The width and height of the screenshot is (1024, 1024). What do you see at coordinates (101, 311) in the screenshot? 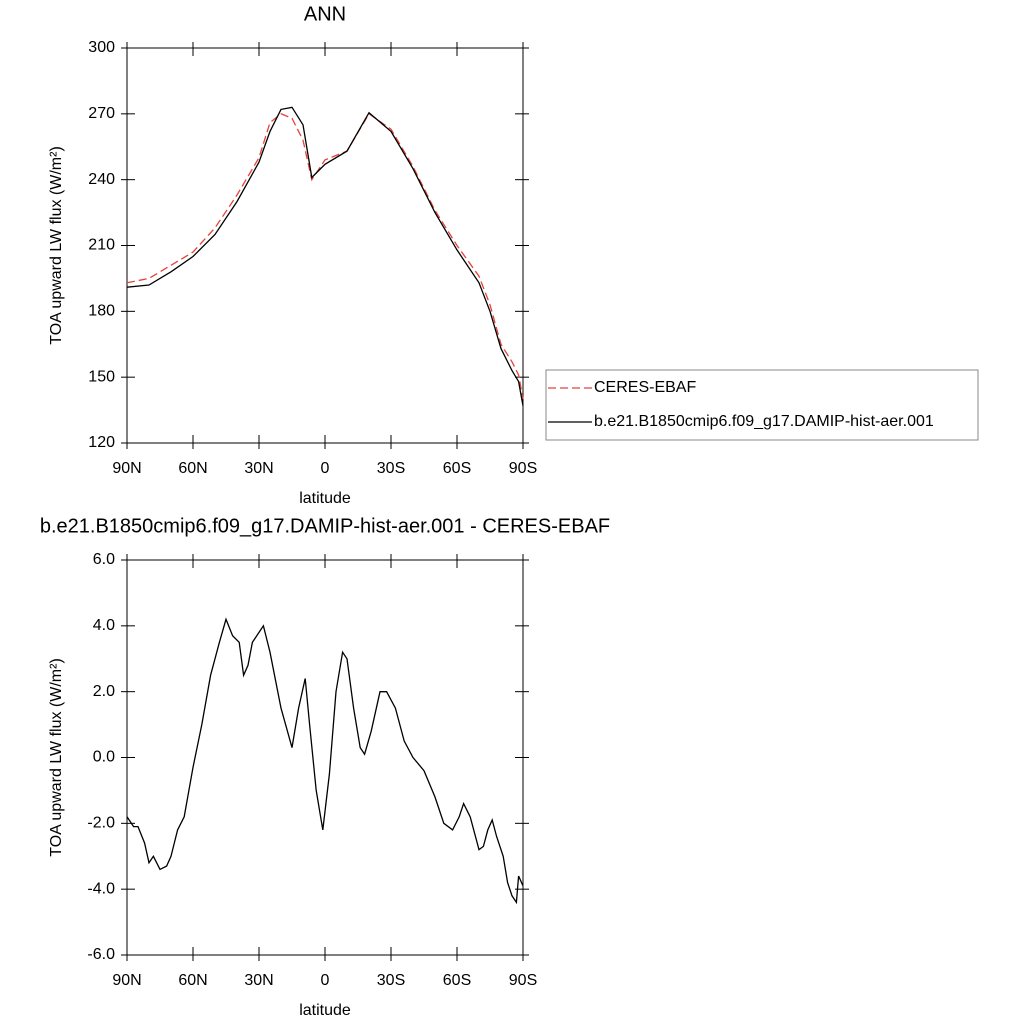
I see `y-tick-label: 180` at bounding box center [101, 311].